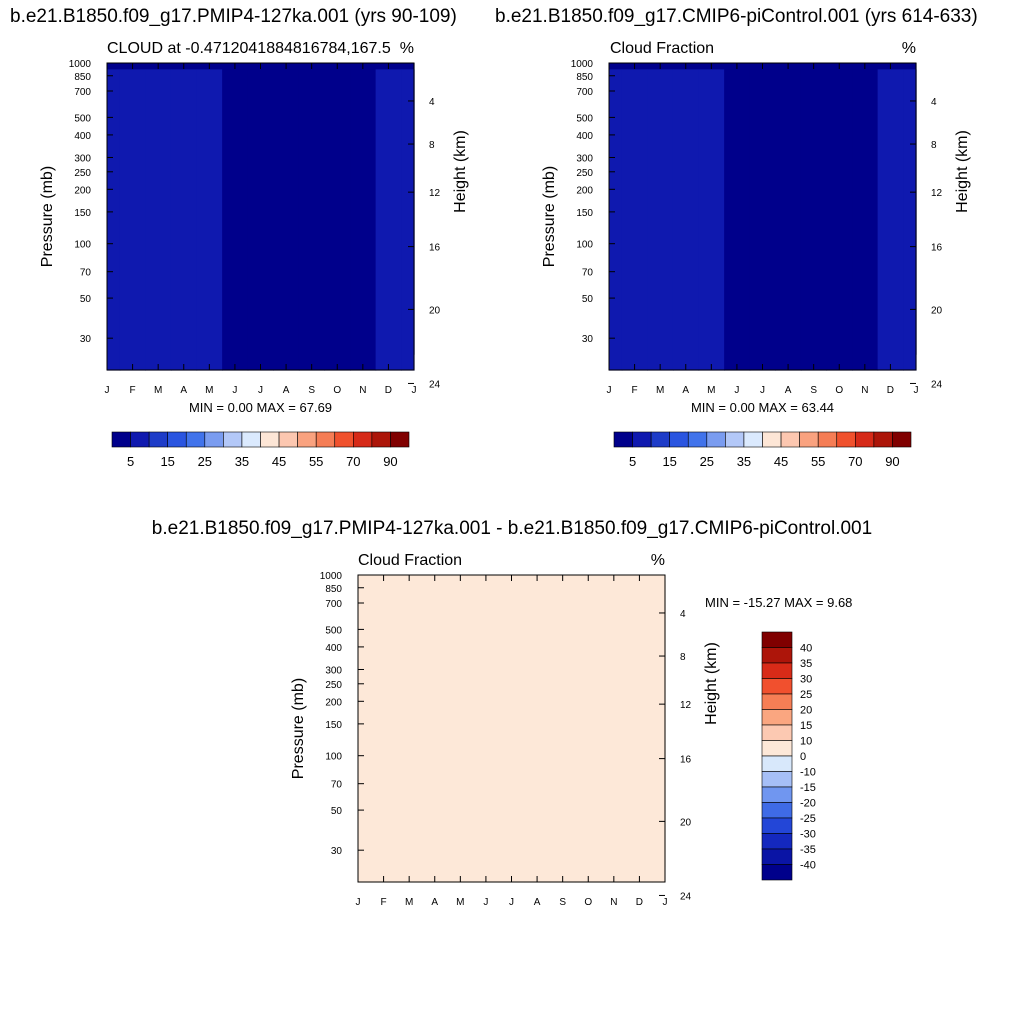 The width and height of the screenshot is (1024, 1029). Describe the element at coordinates (333, 630) in the screenshot. I see `y-tick-label: 500` at that location.